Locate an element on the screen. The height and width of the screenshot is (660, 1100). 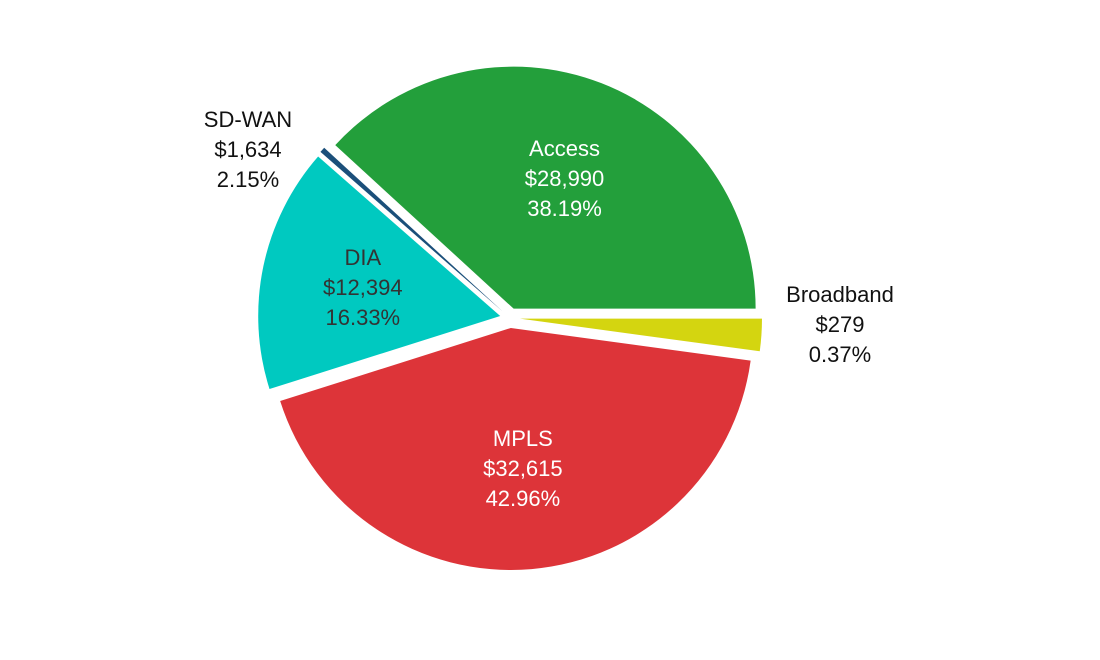
slice-percent-label: 16.33% is located at coordinates (363, 317).